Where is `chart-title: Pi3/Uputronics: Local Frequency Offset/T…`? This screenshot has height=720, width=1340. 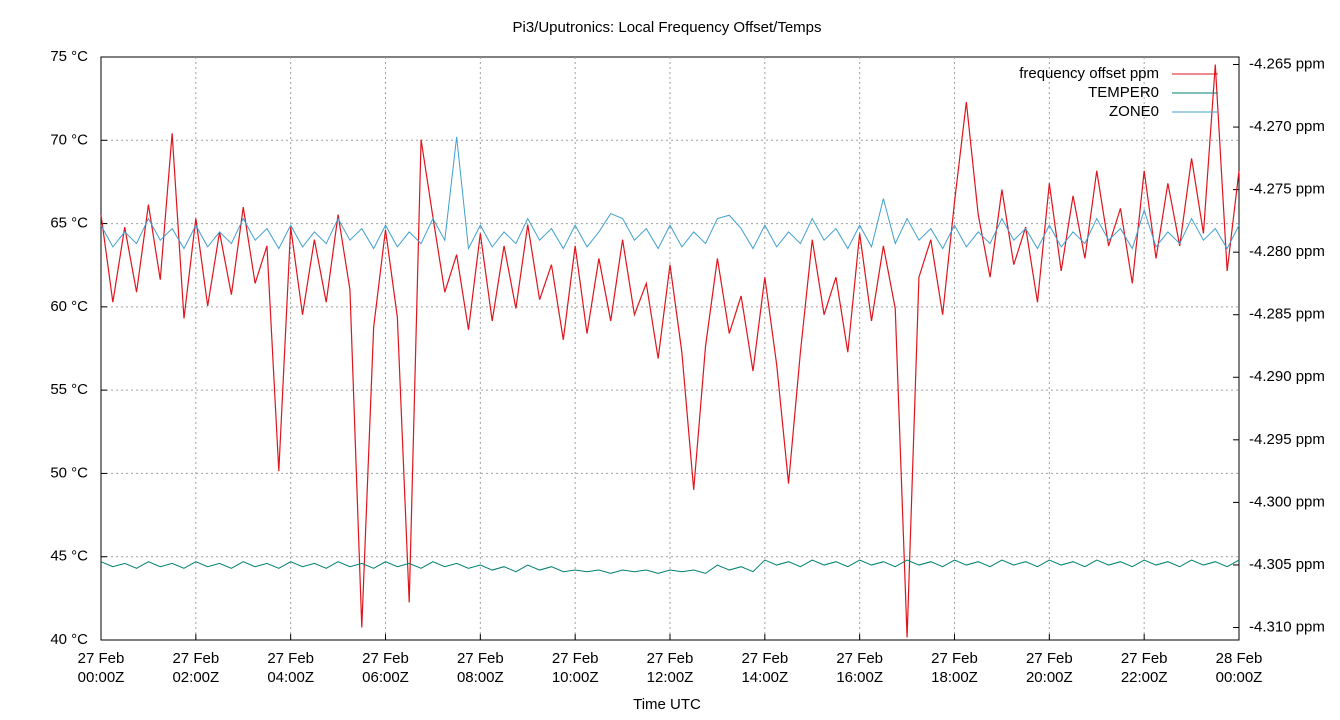
chart-title: Pi3/Uputronics: Local Frequency Offset/T… is located at coordinates (666, 27).